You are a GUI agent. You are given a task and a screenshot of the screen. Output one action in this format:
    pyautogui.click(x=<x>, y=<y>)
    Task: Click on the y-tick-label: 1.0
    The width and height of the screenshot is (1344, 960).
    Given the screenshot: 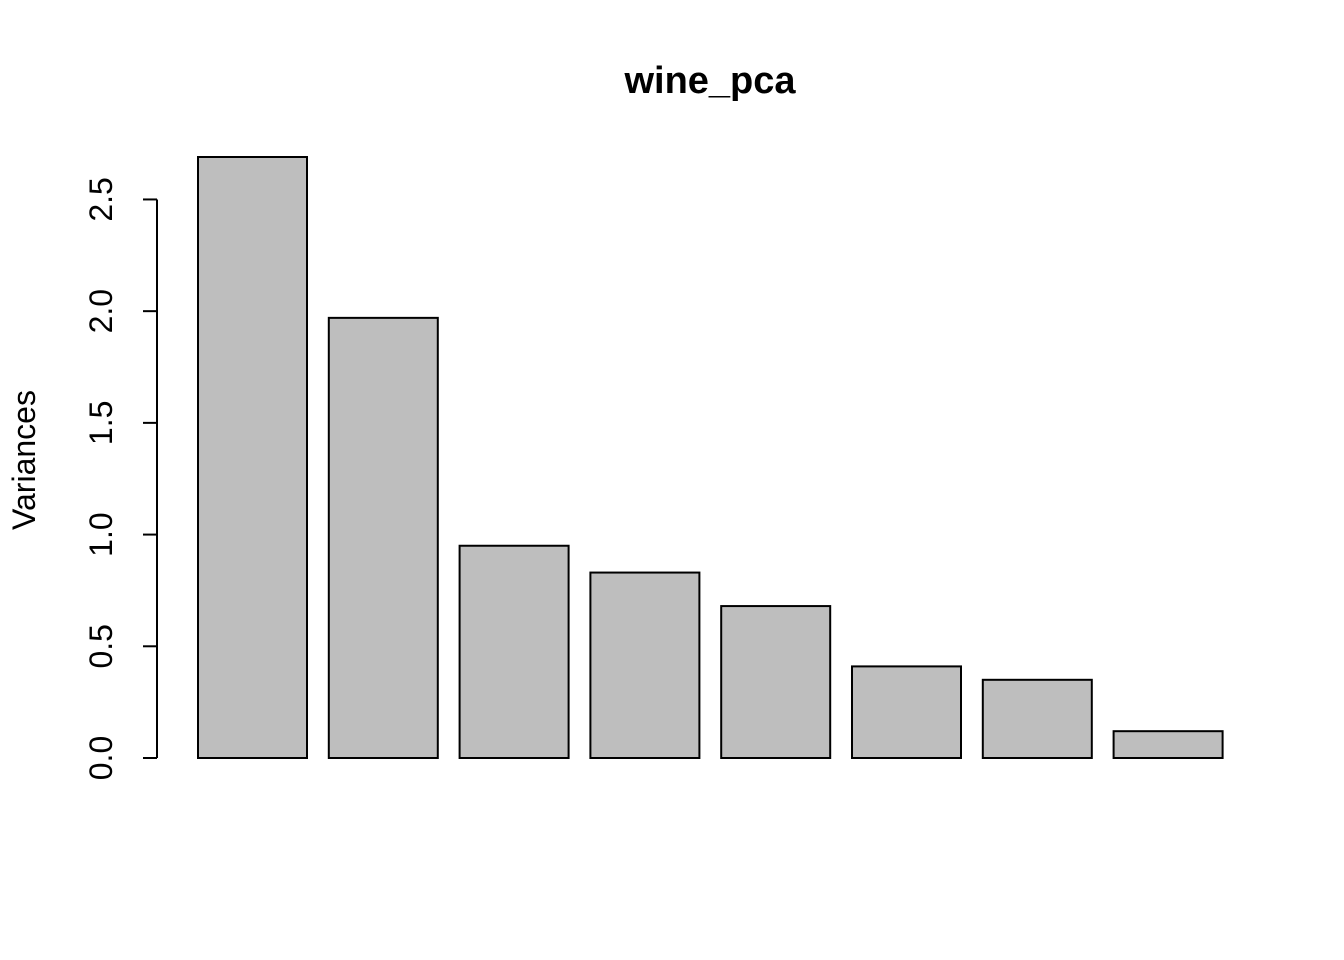 What is the action you would take?
    pyautogui.click(x=101, y=534)
    